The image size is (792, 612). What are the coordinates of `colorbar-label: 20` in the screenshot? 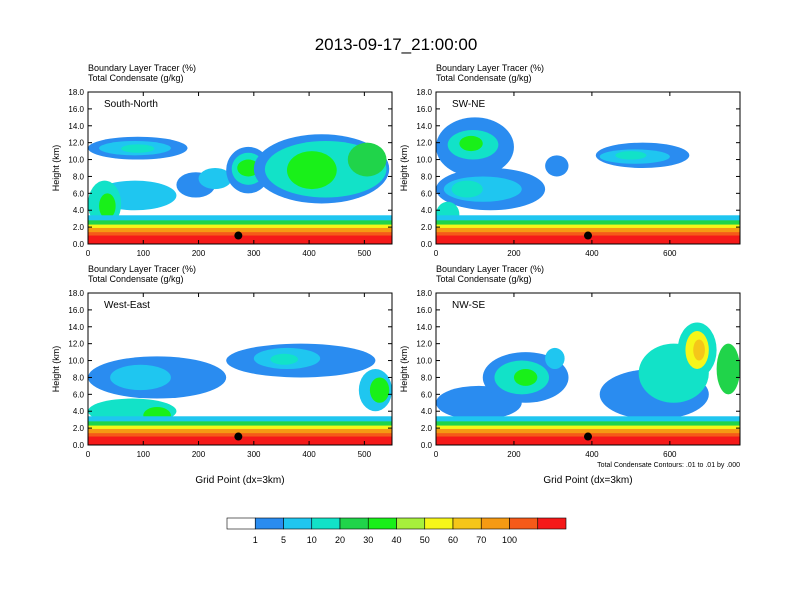 It's located at (340, 540).